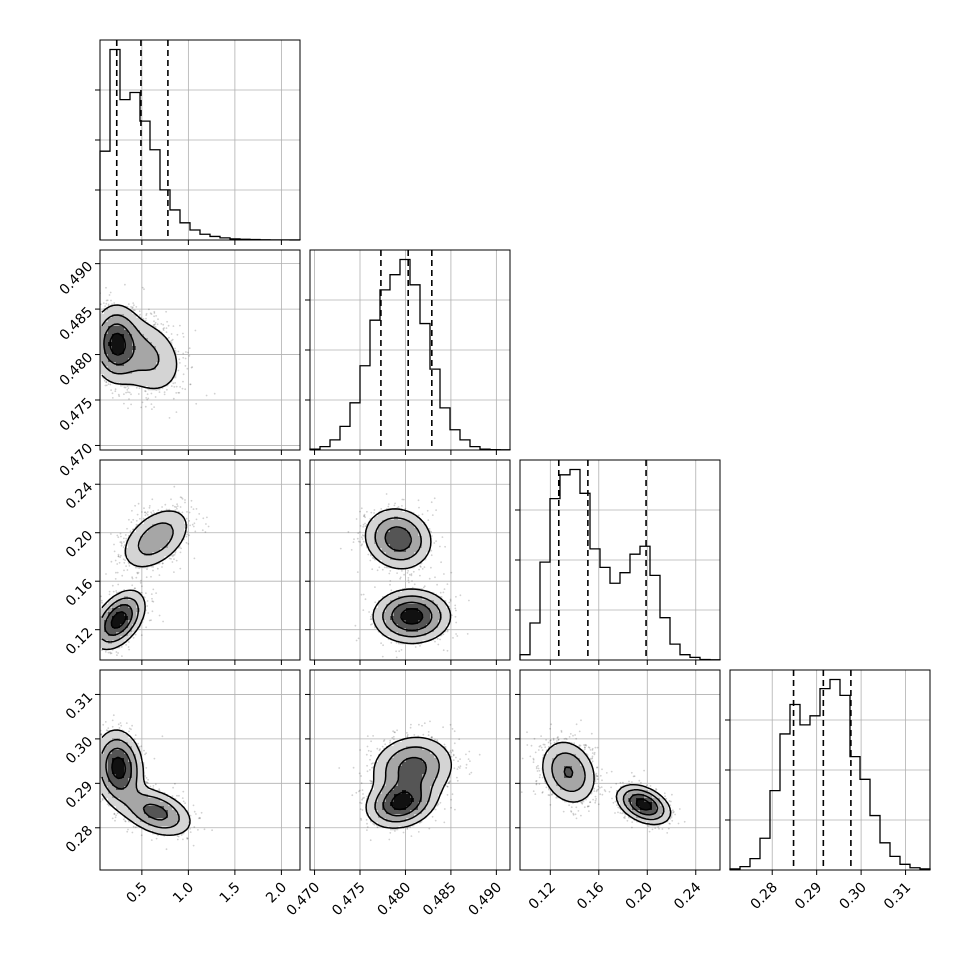 Image resolution: width=970 pixels, height=970 pixels. I want to click on pair-panel-p3-vs-p1: 0.120.160.200.24, so click(182, 562).